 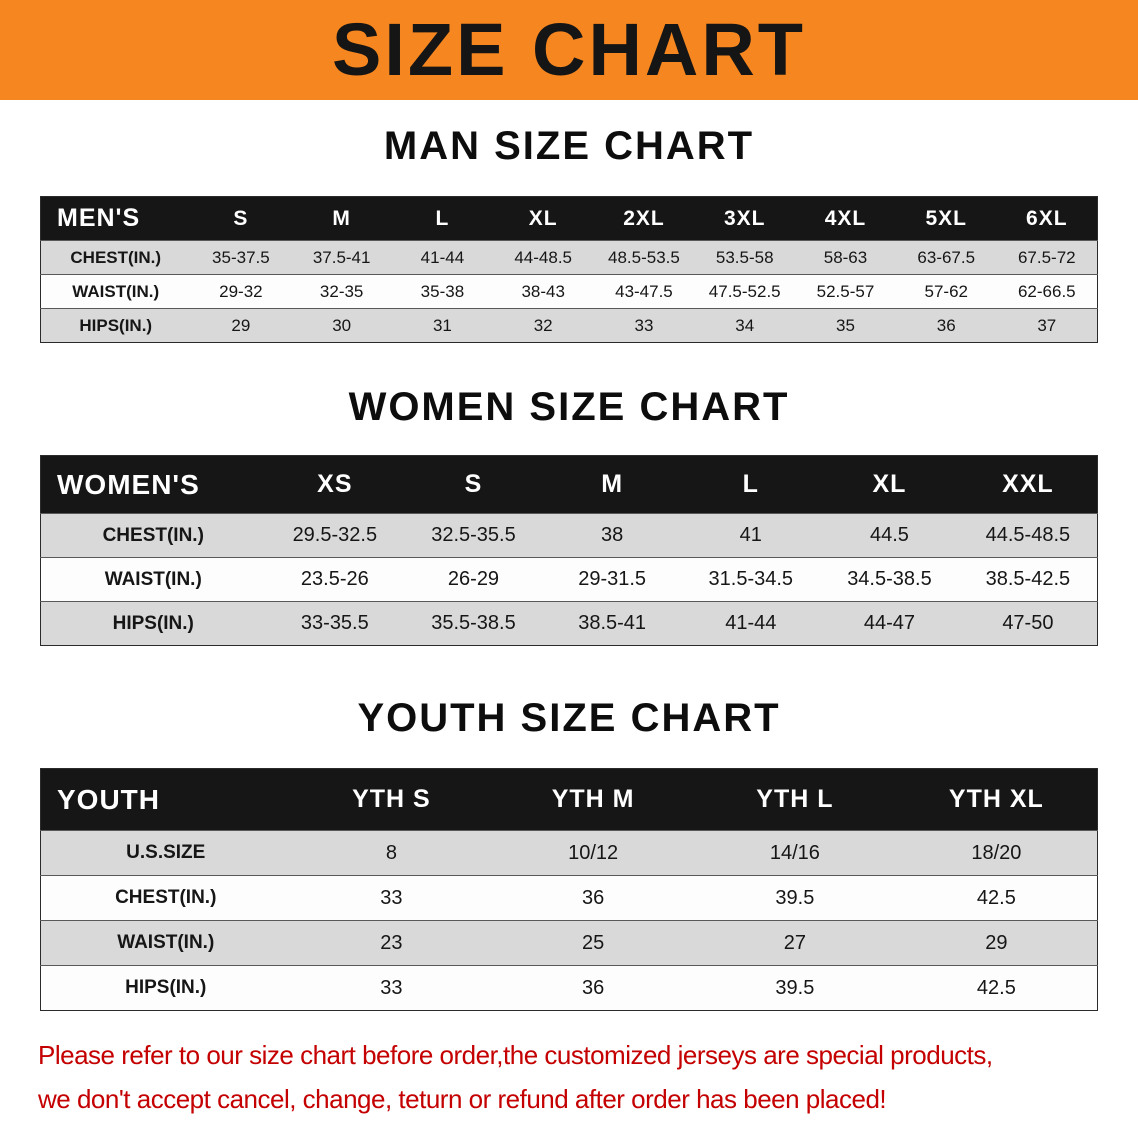 What do you see at coordinates (845, 218) in the screenshot?
I see `size-column-header: 4XL` at bounding box center [845, 218].